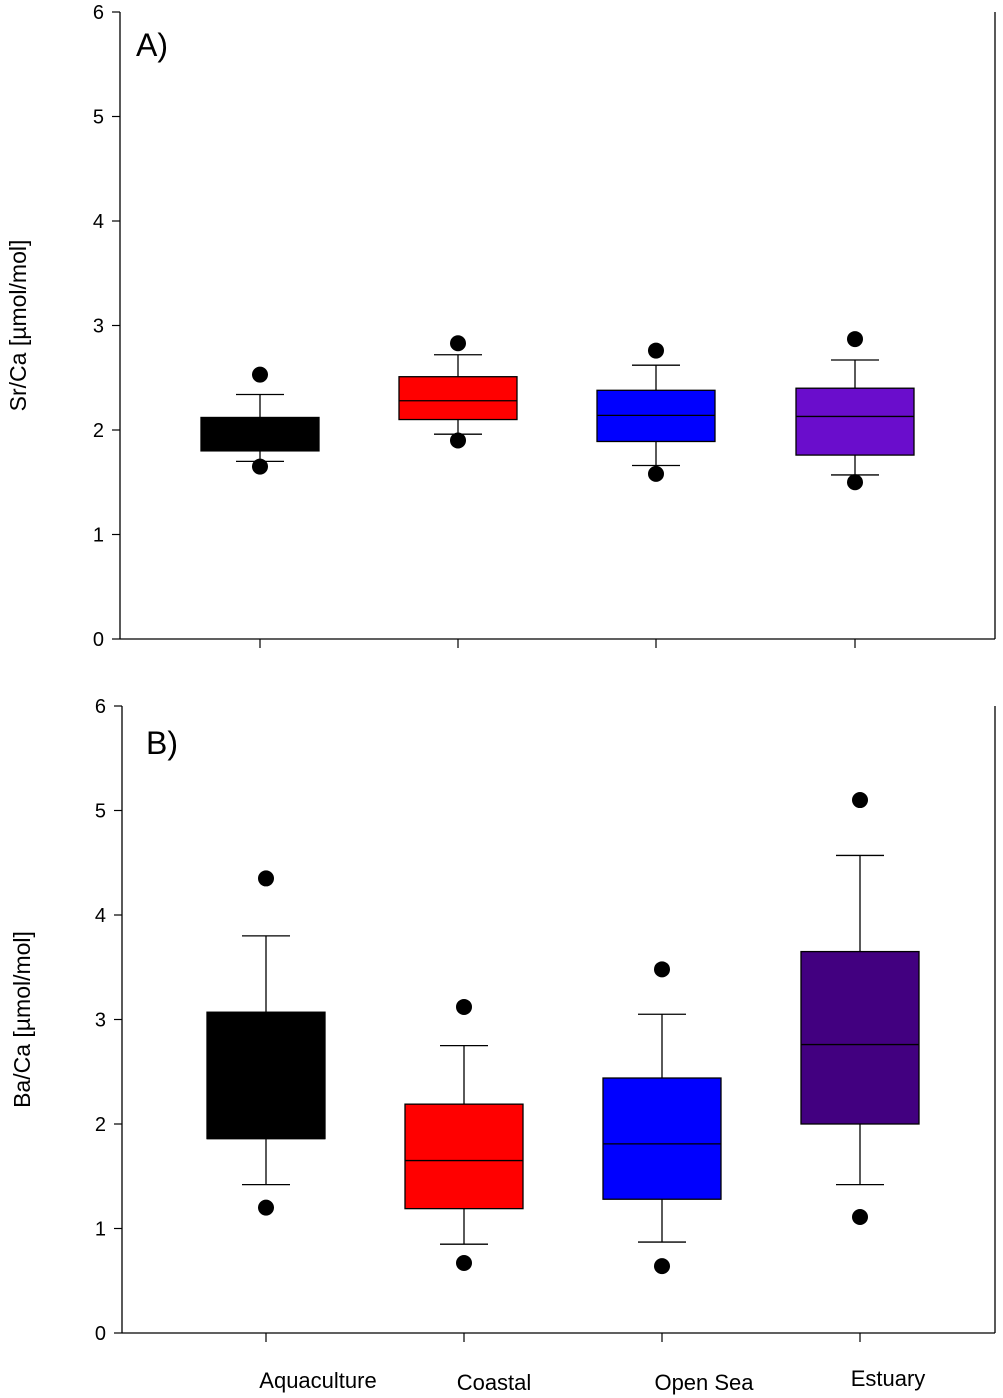 The height and width of the screenshot is (1398, 1003). What do you see at coordinates (704, 1382) in the screenshot?
I see `x-category-label: Open Sea` at bounding box center [704, 1382].